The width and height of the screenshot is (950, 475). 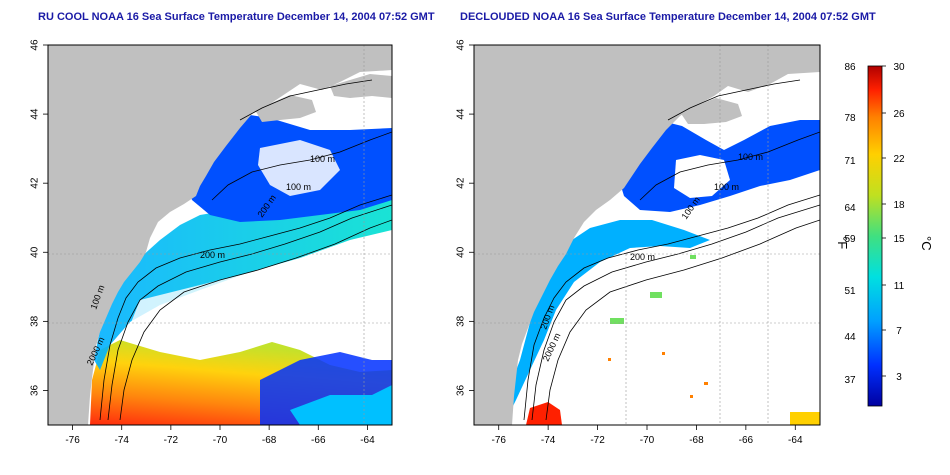 What do you see at coordinates (299, 168) in the screenshot?
I see `left-cloud-patch-north` at bounding box center [299, 168].